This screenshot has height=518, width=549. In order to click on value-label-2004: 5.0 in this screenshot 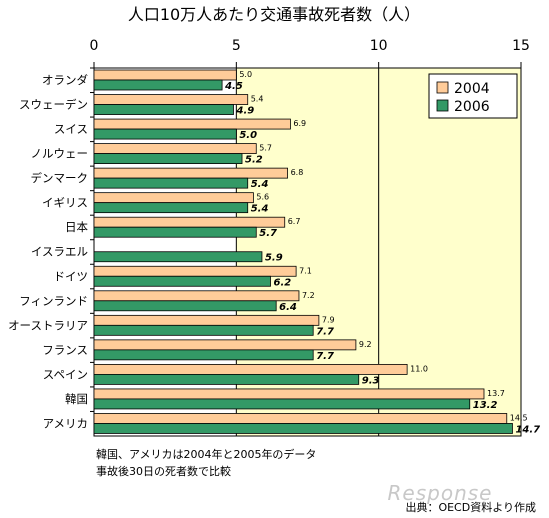, I will do `click(245, 74)`.